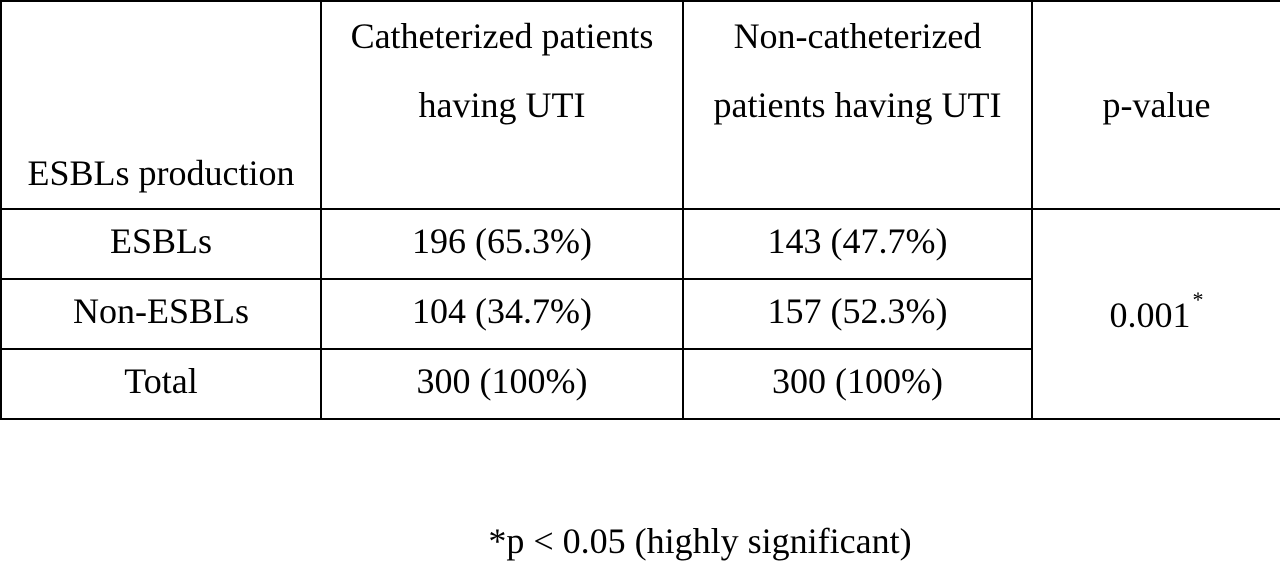 This screenshot has width=1280, height=567. I want to click on row-label: ESBLs, so click(161, 244).